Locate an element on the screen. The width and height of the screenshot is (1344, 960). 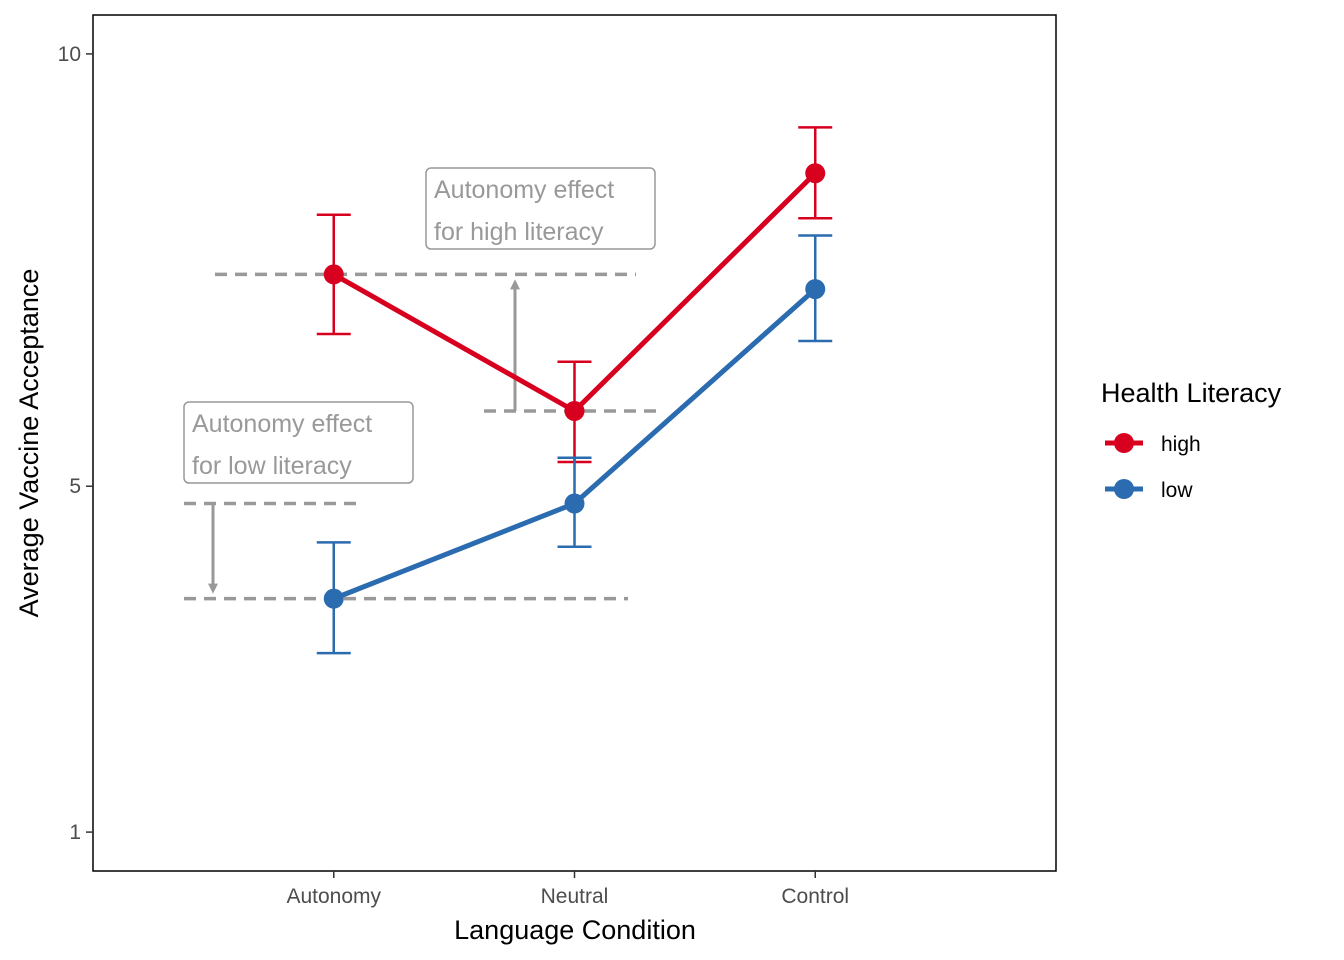
x-axis: Autonomy Neutral Control is located at coordinates (567, 889).